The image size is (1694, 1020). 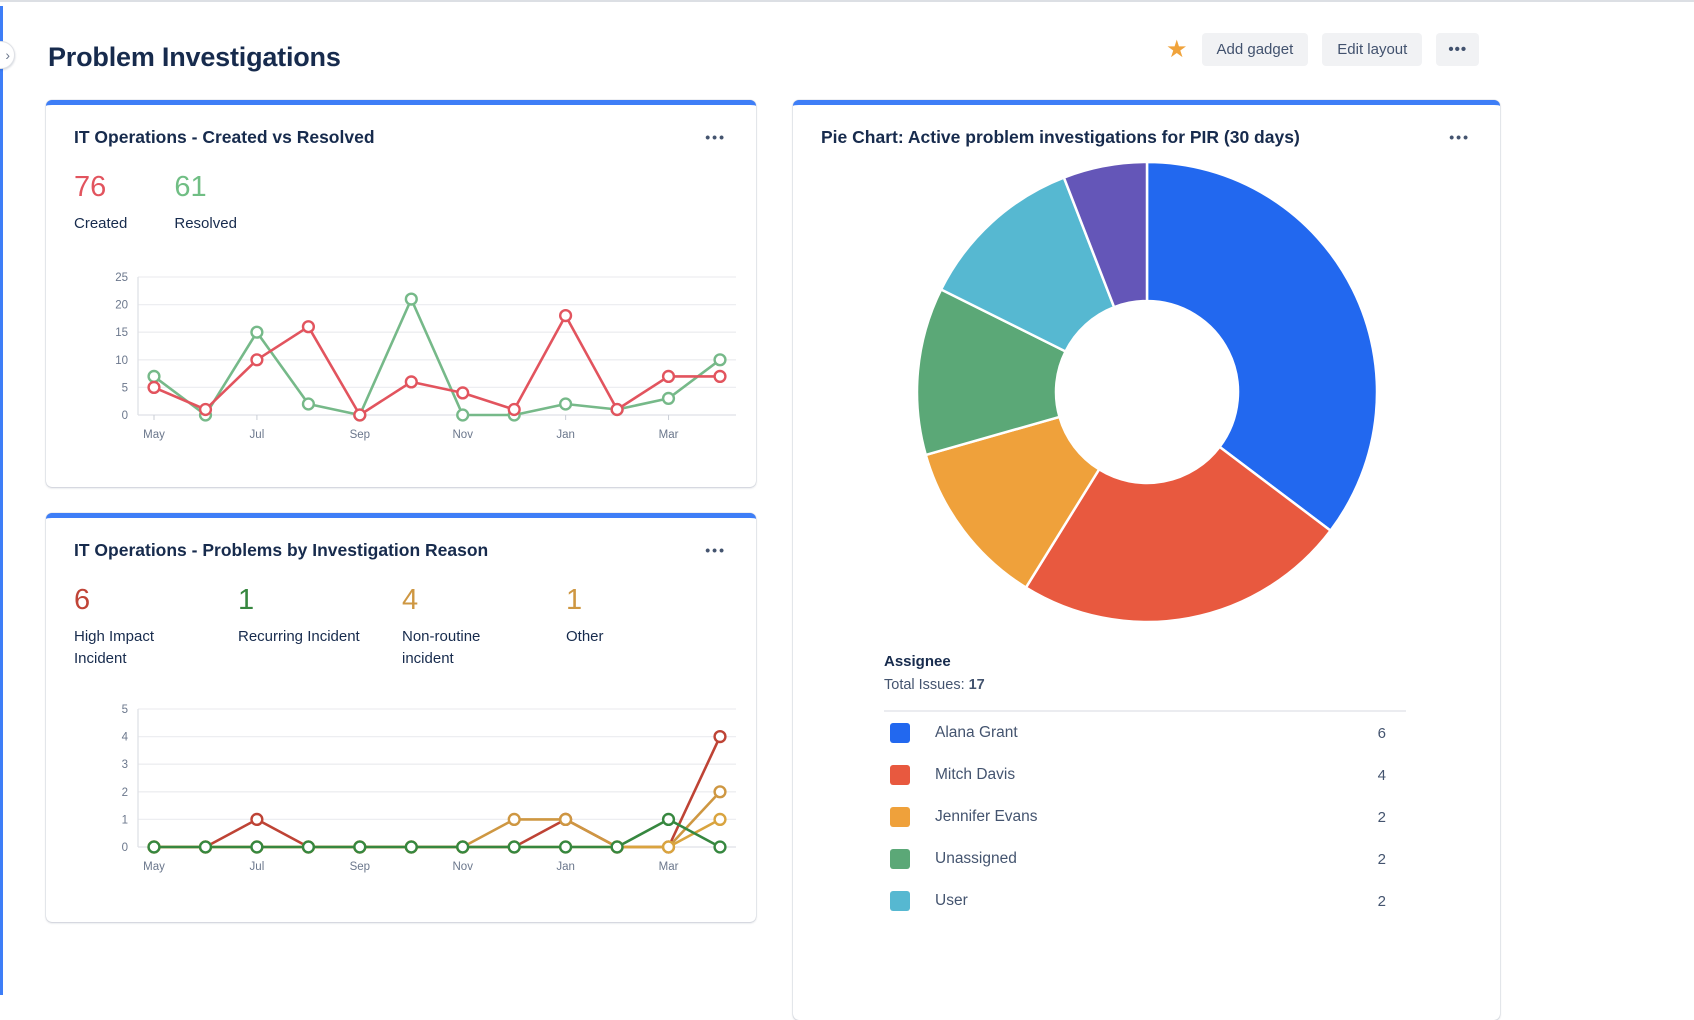 I want to click on stat-label: Created, so click(x=101, y=223).